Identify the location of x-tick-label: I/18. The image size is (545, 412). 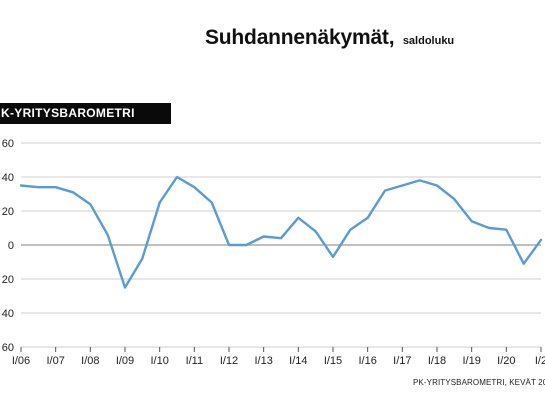
(437, 361).